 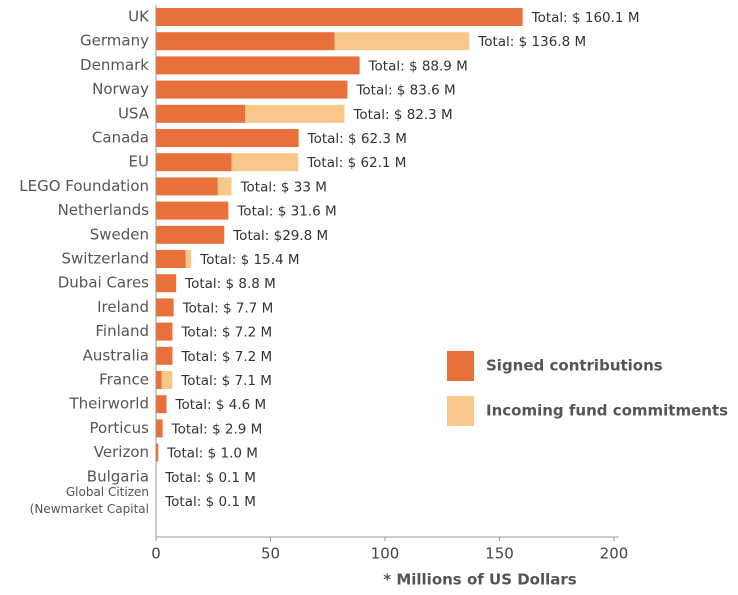 What do you see at coordinates (217, 429) in the screenshot?
I see `total-label: Total: $ 2.9 M` at bounding box center [217, 429].